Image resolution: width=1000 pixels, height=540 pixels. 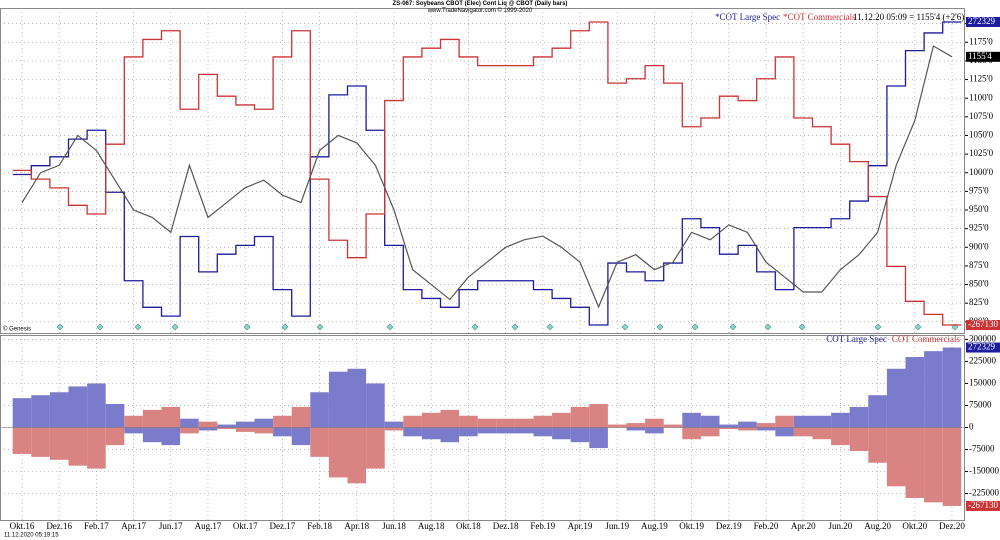 What do you see at coordinates (356, 526) in the screenshot?
I see `x-tick-label: Apr.18` at bounding box center [356, 526].